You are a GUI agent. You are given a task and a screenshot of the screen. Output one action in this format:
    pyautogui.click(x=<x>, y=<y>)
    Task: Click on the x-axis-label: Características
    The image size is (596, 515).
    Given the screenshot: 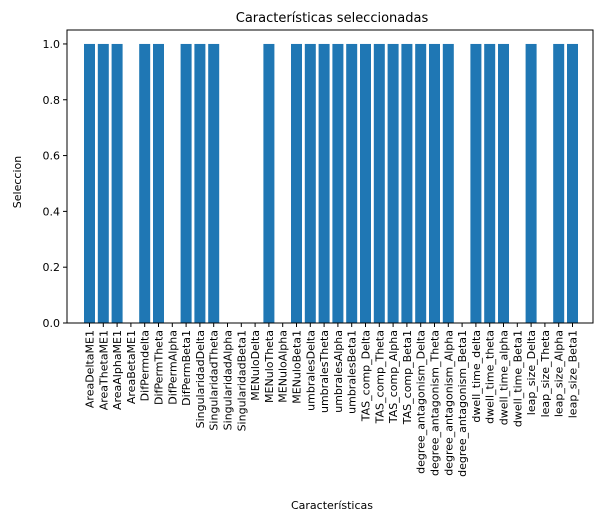 What is the action you would take?
    pyautogui.click(x=332, y=505)
    